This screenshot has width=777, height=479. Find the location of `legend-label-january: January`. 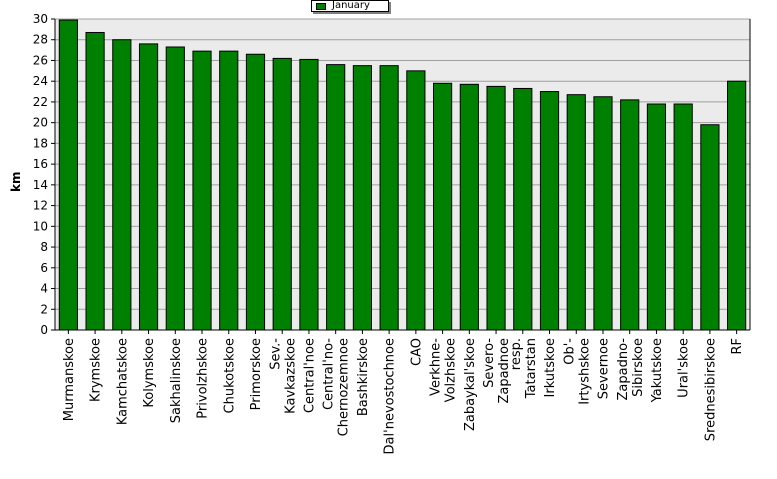

legend-label-january: January is located at coordinates (351, 5).